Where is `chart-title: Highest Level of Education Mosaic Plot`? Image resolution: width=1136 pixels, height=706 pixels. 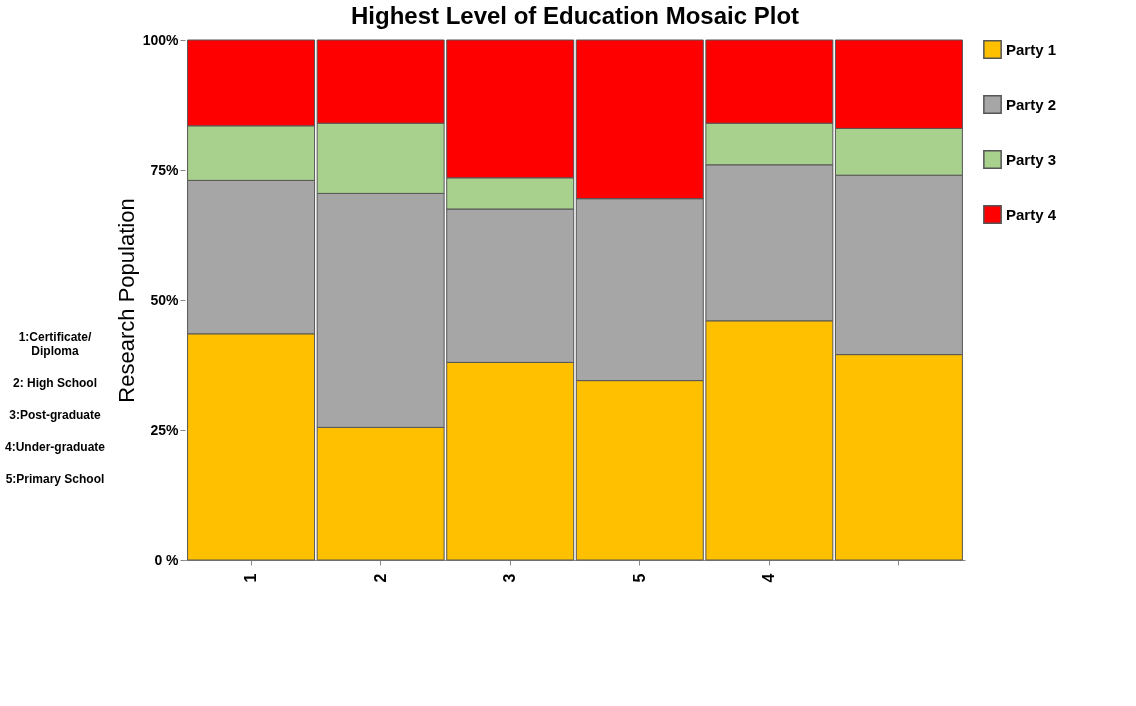 chart-title: Highest Level of Education Mosaic Plot is located at coordinates (575, 15).